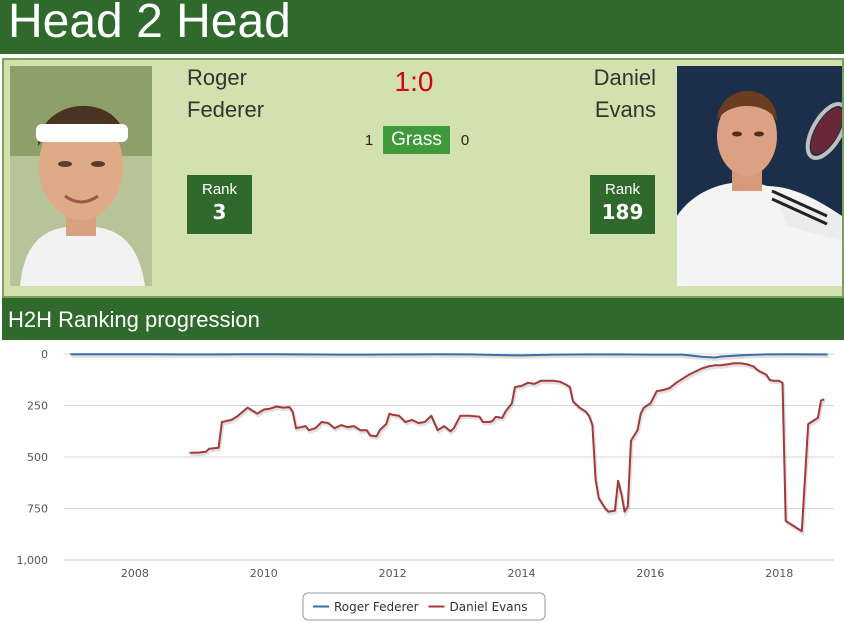  I want to click on player2-rank-box: Rank 189, so click(622, 204).